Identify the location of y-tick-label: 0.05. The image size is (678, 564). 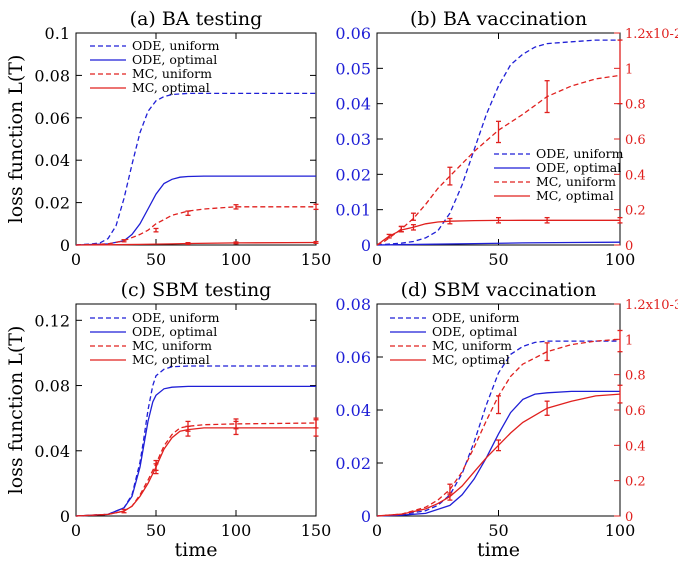
(353, 68).